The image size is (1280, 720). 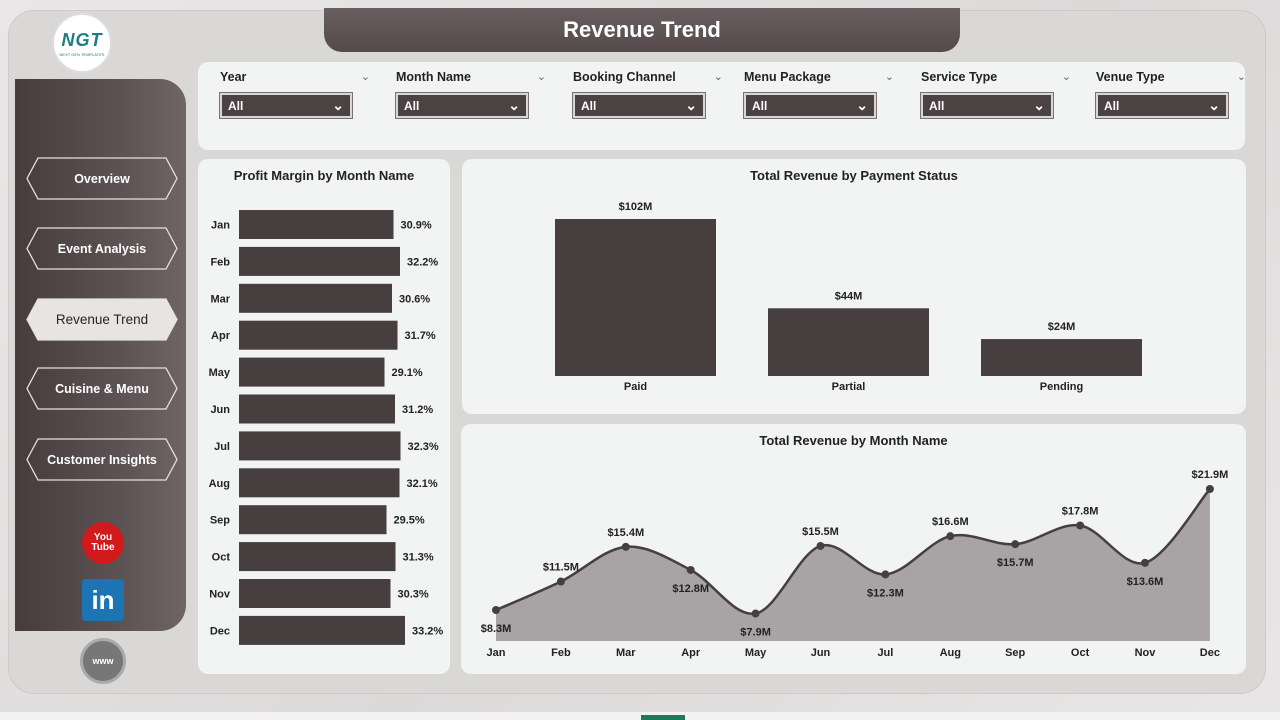 What do you see at coordinates (625, 533) in the screenshot?
I see `data-label: $15.4M` at bounding box center [625, 533].